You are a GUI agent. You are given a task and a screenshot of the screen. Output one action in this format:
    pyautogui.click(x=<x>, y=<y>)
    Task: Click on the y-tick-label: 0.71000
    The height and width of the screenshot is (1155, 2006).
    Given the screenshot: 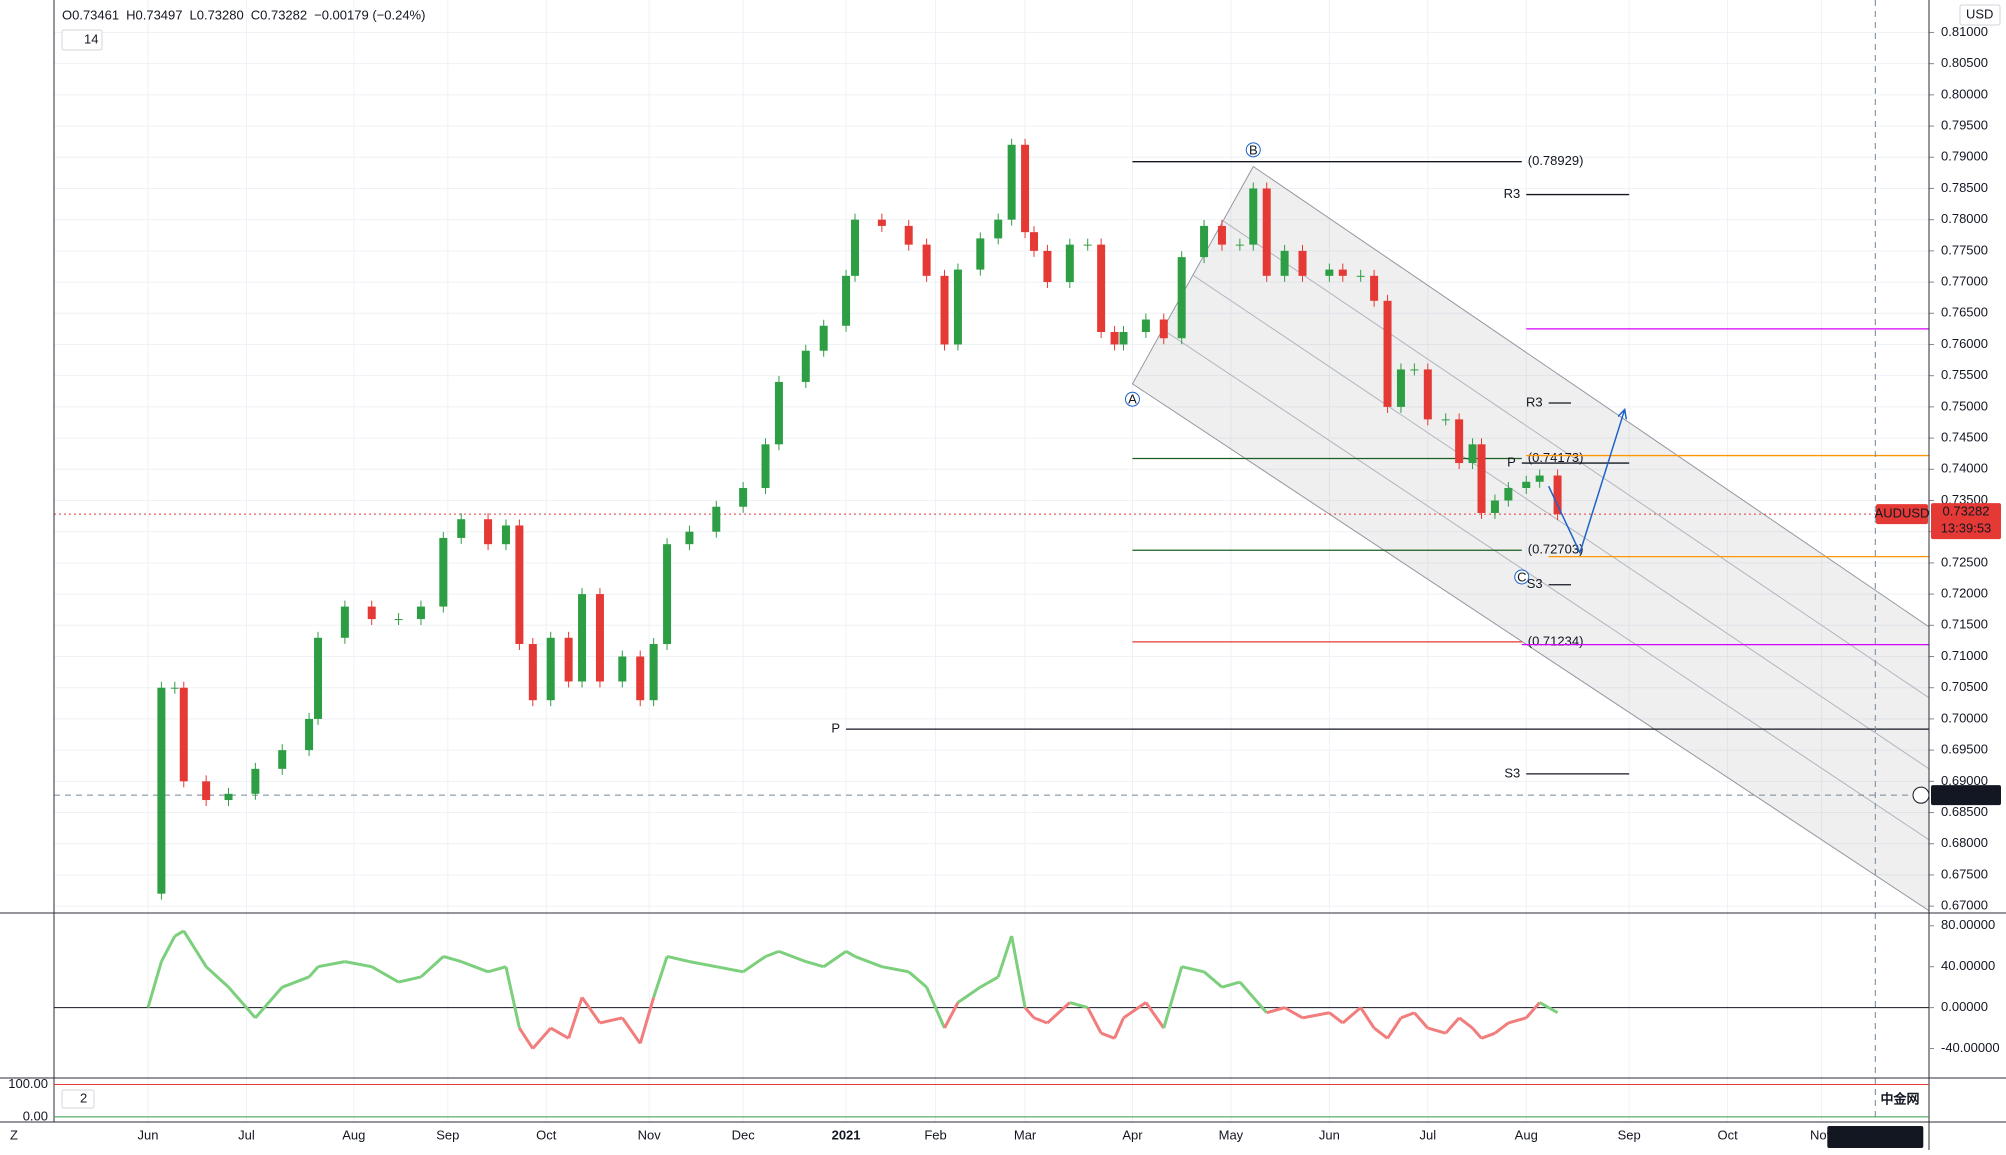 What is the action you would take?
    pyautogui.click(x=1964, y=655)
    